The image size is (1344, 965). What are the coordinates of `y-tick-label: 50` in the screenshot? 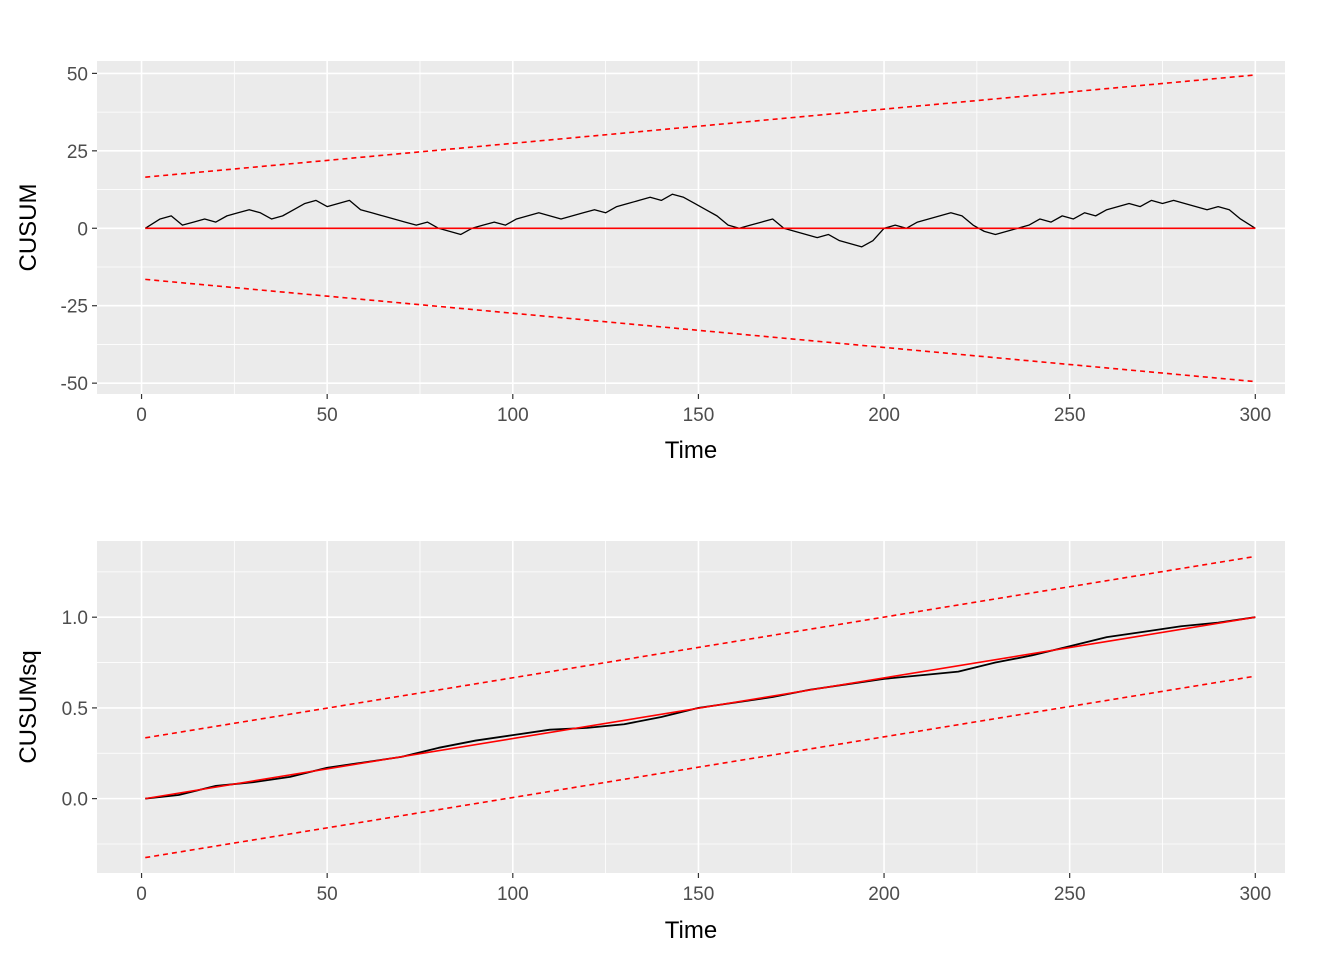 It's located at (77, 74).